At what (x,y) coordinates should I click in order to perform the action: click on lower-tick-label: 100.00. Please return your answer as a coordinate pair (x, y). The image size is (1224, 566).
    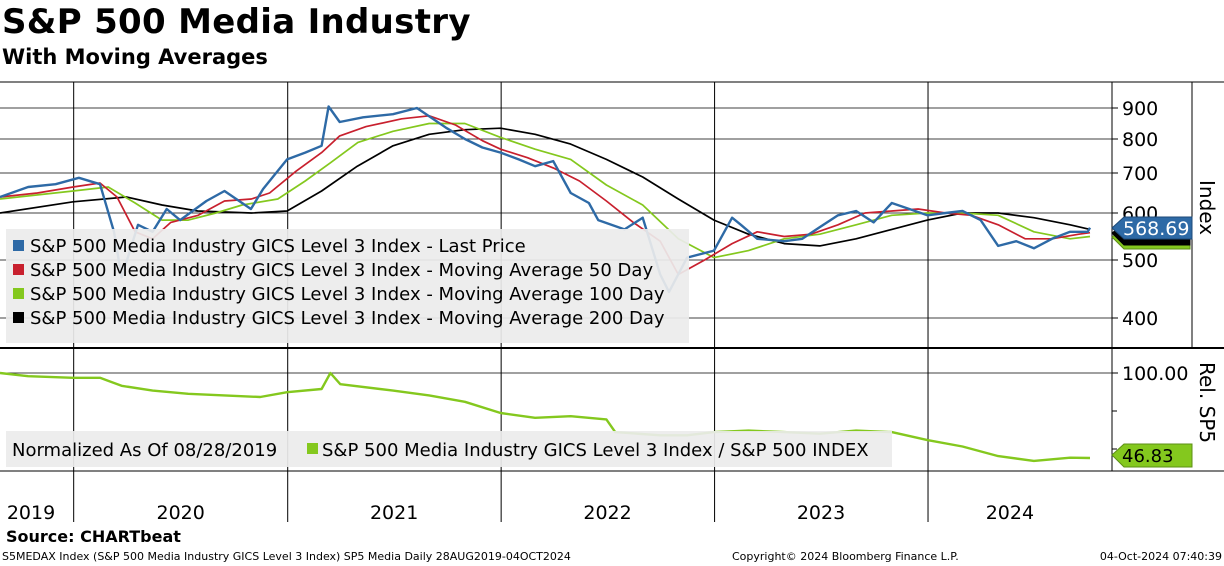
    Looking at the image, I should click on (1155, 374).